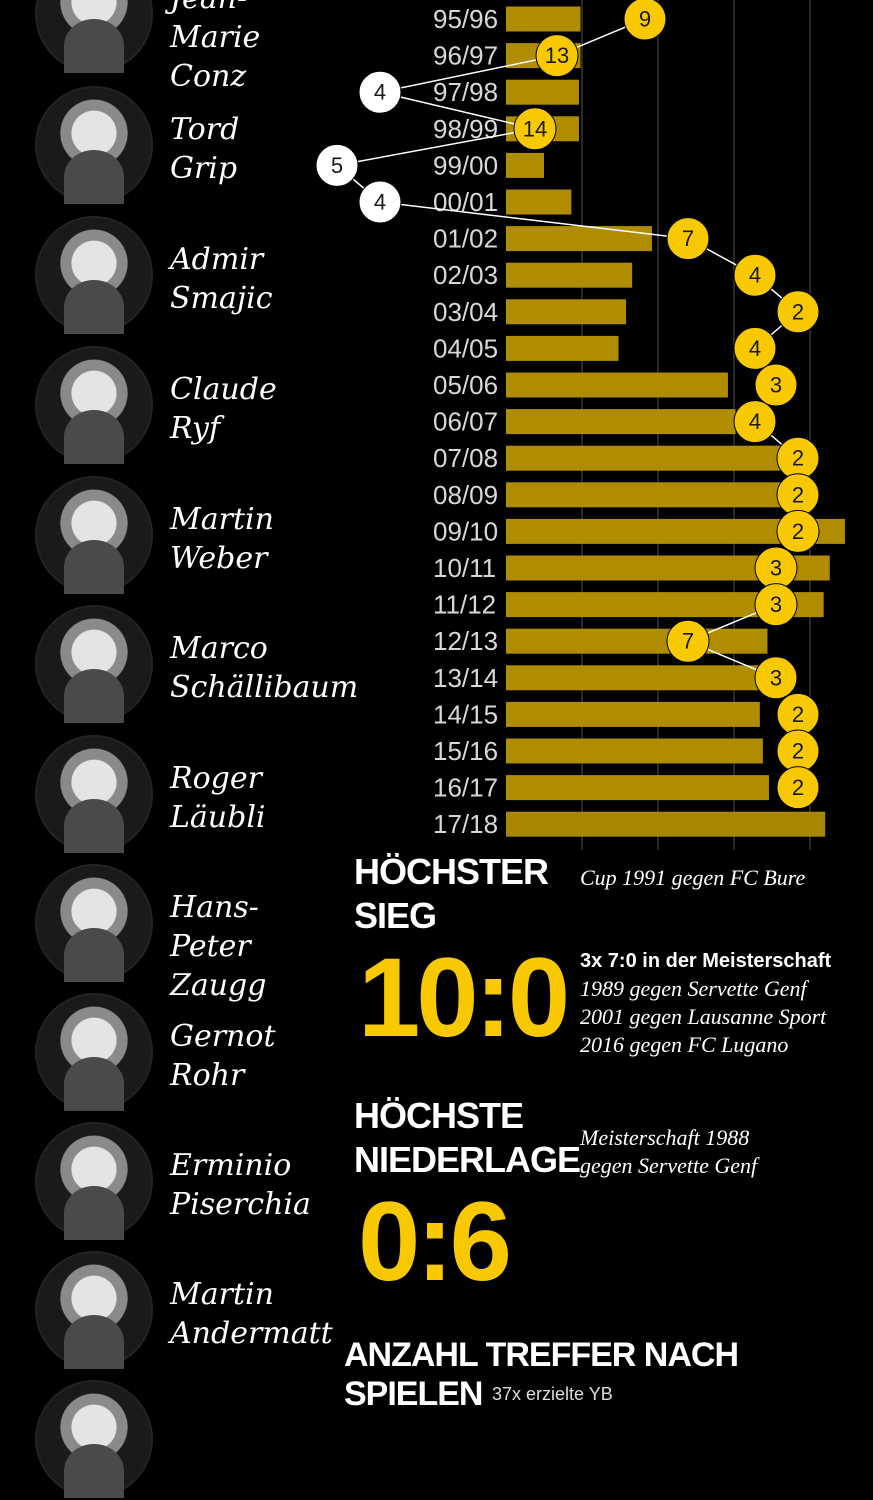 Image resolution: width=873 pixels, height=1500 pixels. Describe the element at coordinates (465, 348) in the screenshot. I see `season-label: 04/05` at that location.